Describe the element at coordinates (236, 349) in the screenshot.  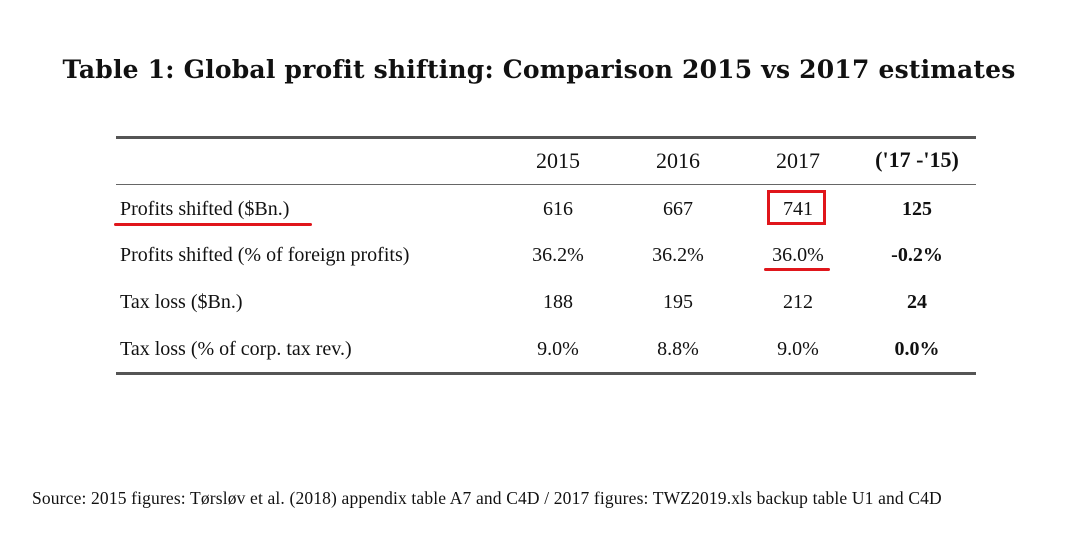
I see `row-label-tax-loss-pct: Tax loss (% of corp. tax rev.)` at that location.